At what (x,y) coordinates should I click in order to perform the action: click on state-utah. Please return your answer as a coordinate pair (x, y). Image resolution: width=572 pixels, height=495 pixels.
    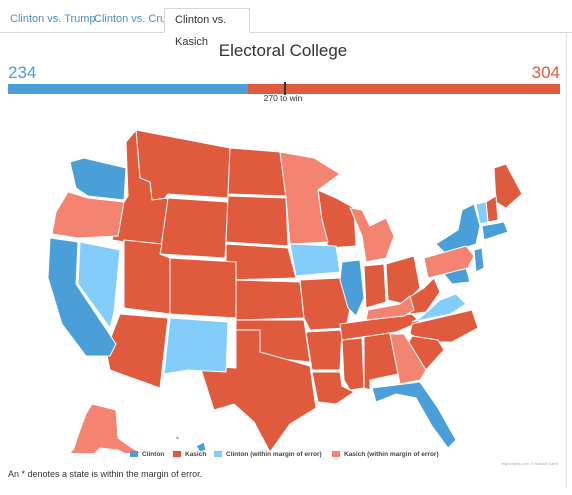
    Looking at the image, I should click on (147, 277).